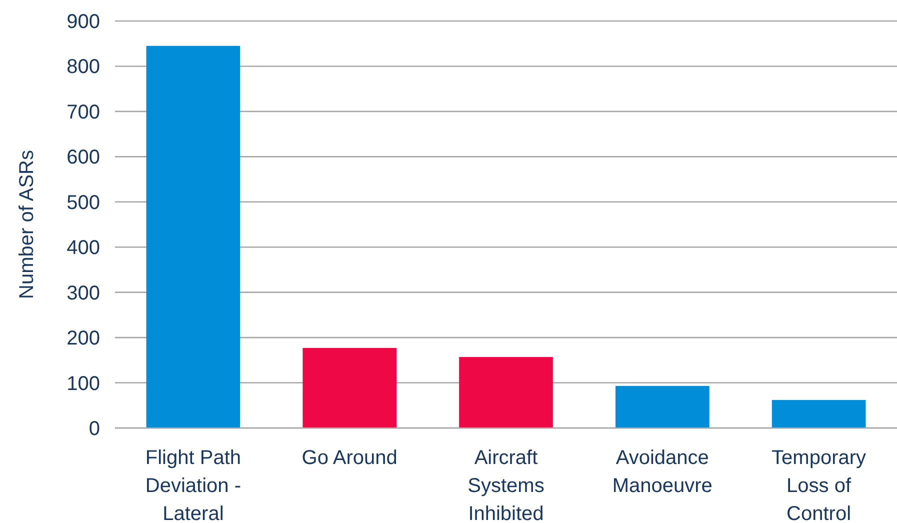 Image resolution: width=897 pixels, height=523 pixels. What do you see at coordinates (83, 248) in the screenshot?
I see `y-tick-label: 400` at bounding box center [83, 248].